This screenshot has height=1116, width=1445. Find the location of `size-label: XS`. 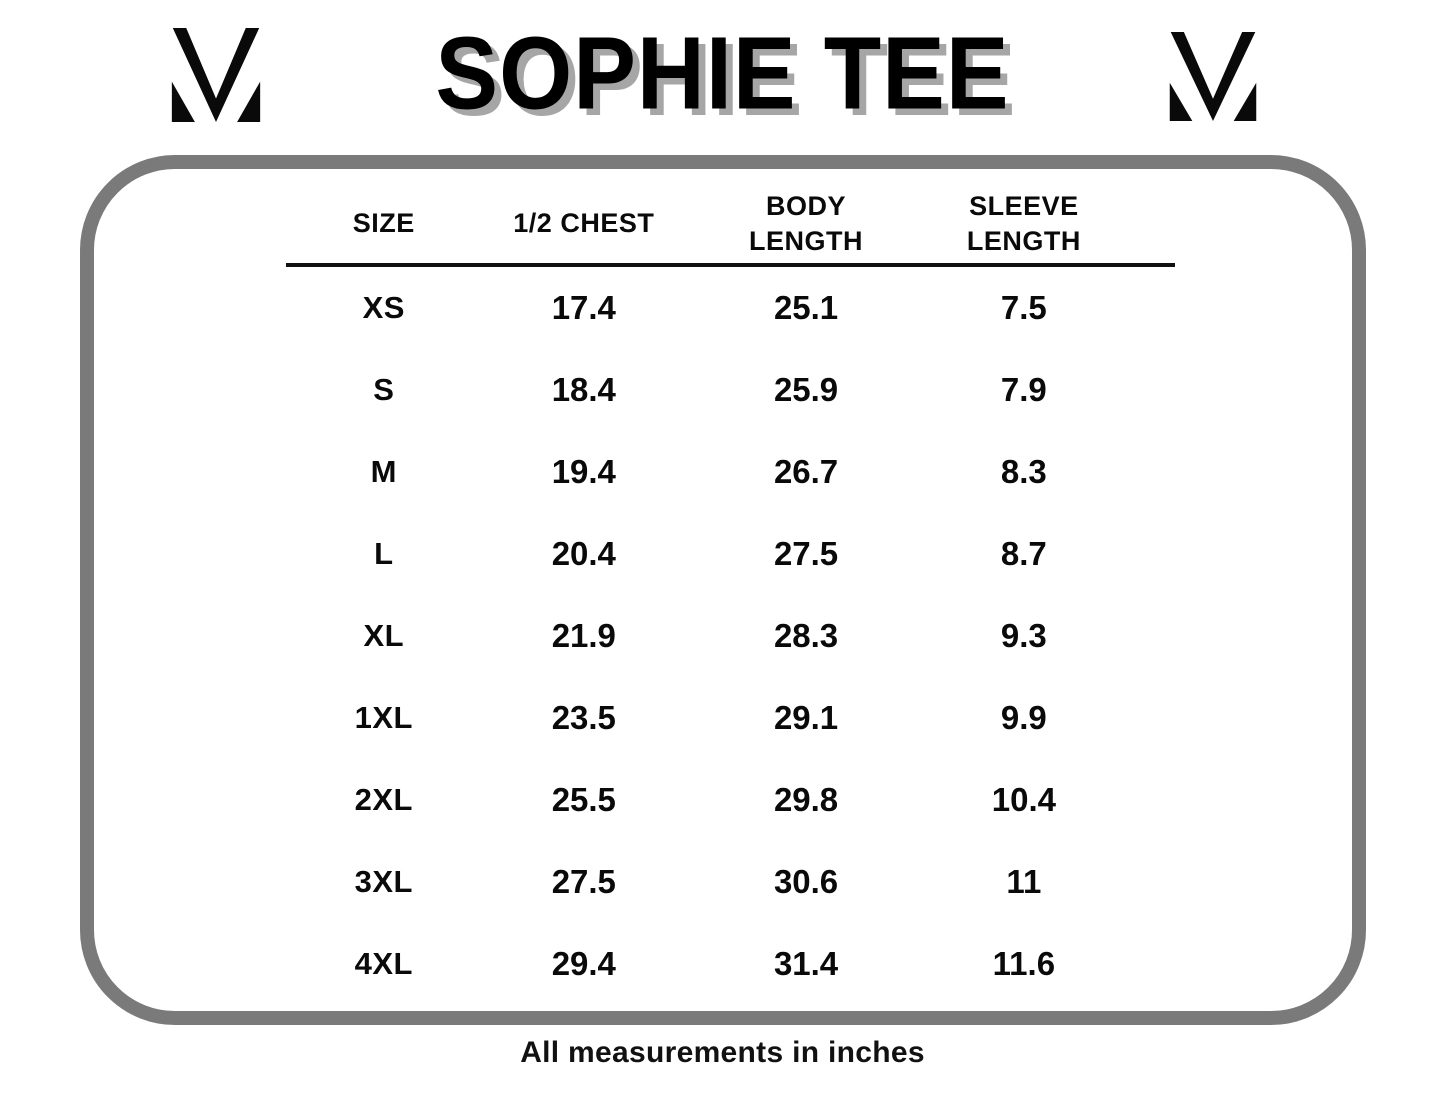

size-label: XS is located at coordinates (383, 307).